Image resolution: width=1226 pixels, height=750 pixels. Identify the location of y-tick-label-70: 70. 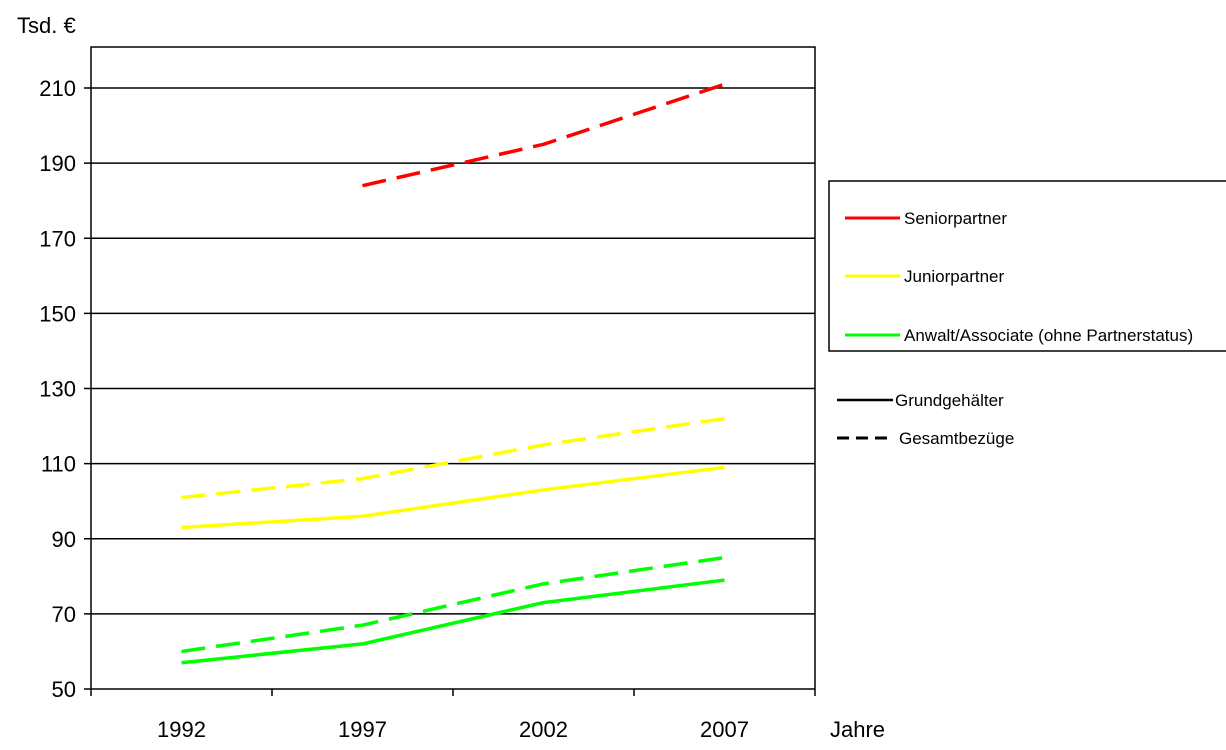
(64, 614).